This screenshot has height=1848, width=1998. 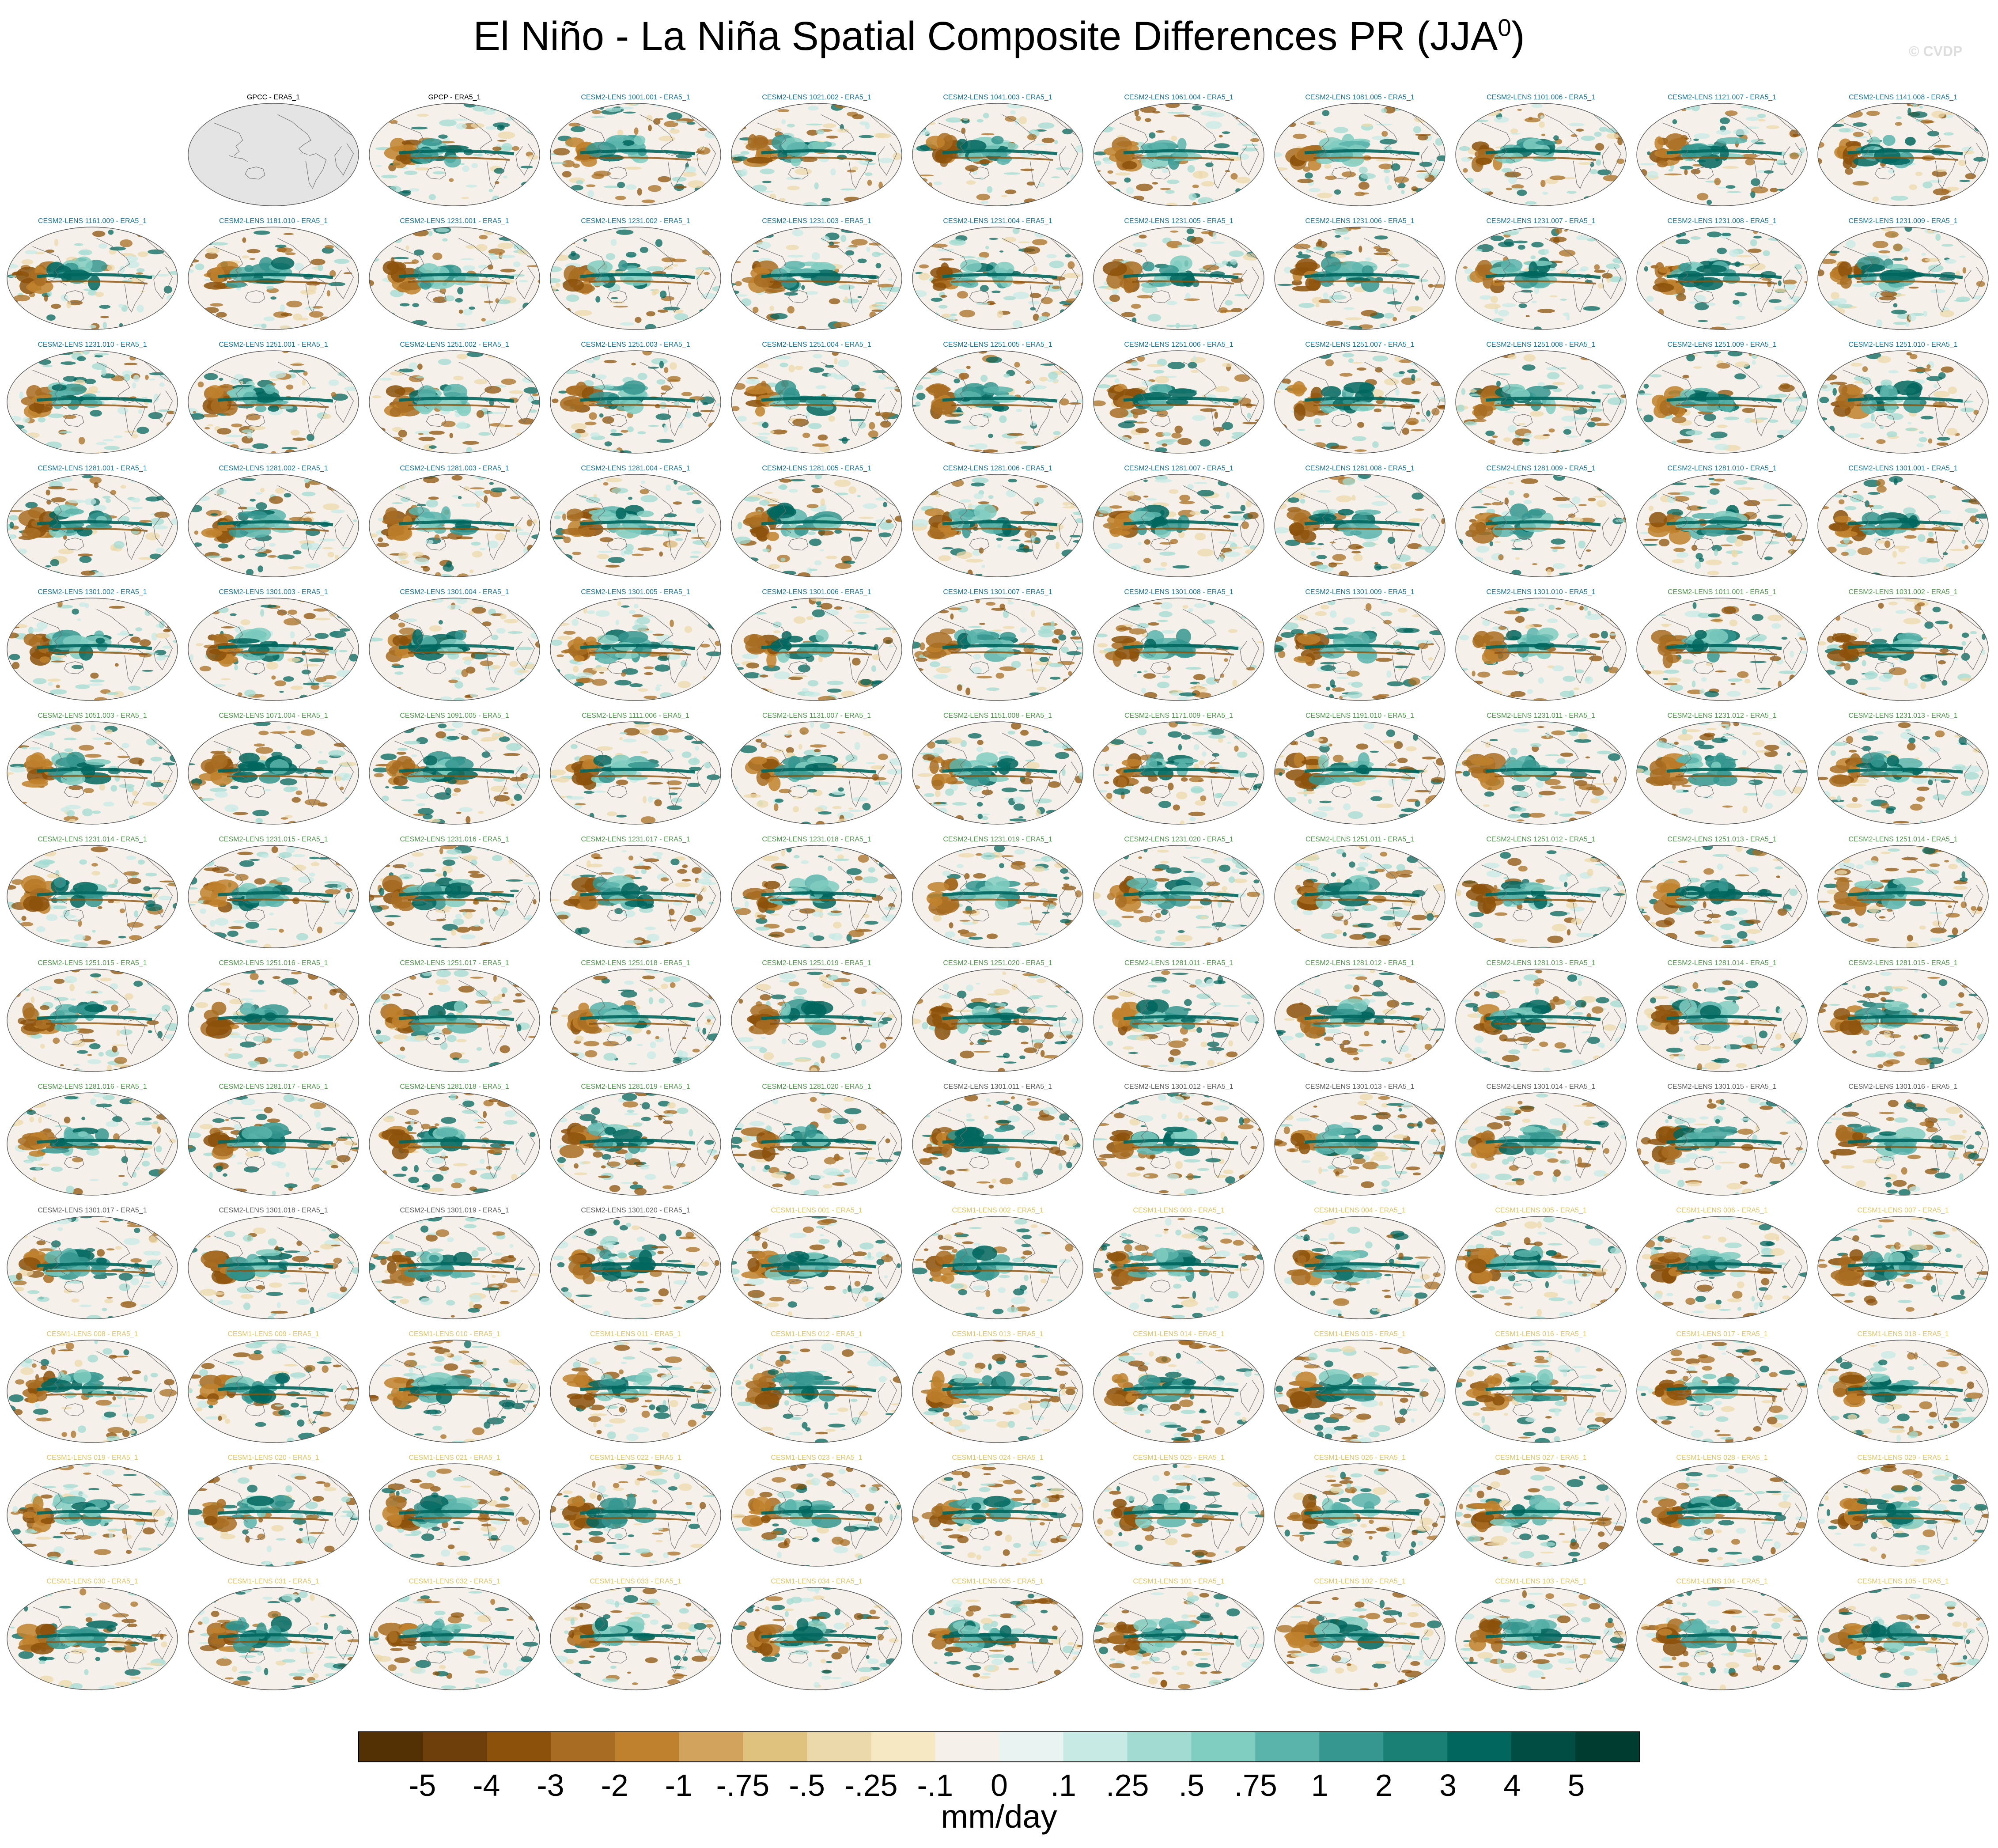 I want to click on map-panel: CESM2-LENS 1251.015 - ERA5_1, so click(x=92, y=1019).